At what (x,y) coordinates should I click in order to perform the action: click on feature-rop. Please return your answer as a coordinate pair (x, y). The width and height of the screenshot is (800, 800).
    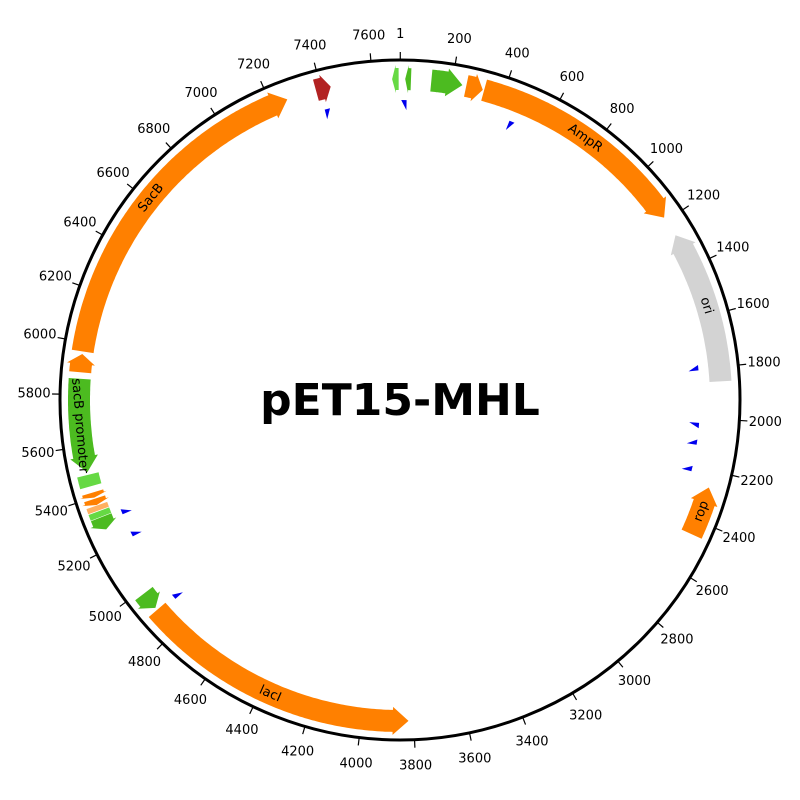
    Looking at the image, I should click on (699, 513).